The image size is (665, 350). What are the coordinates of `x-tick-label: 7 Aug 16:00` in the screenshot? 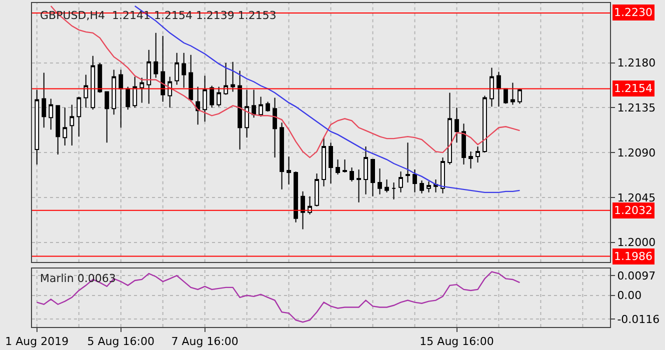 It's located at (204, 341).